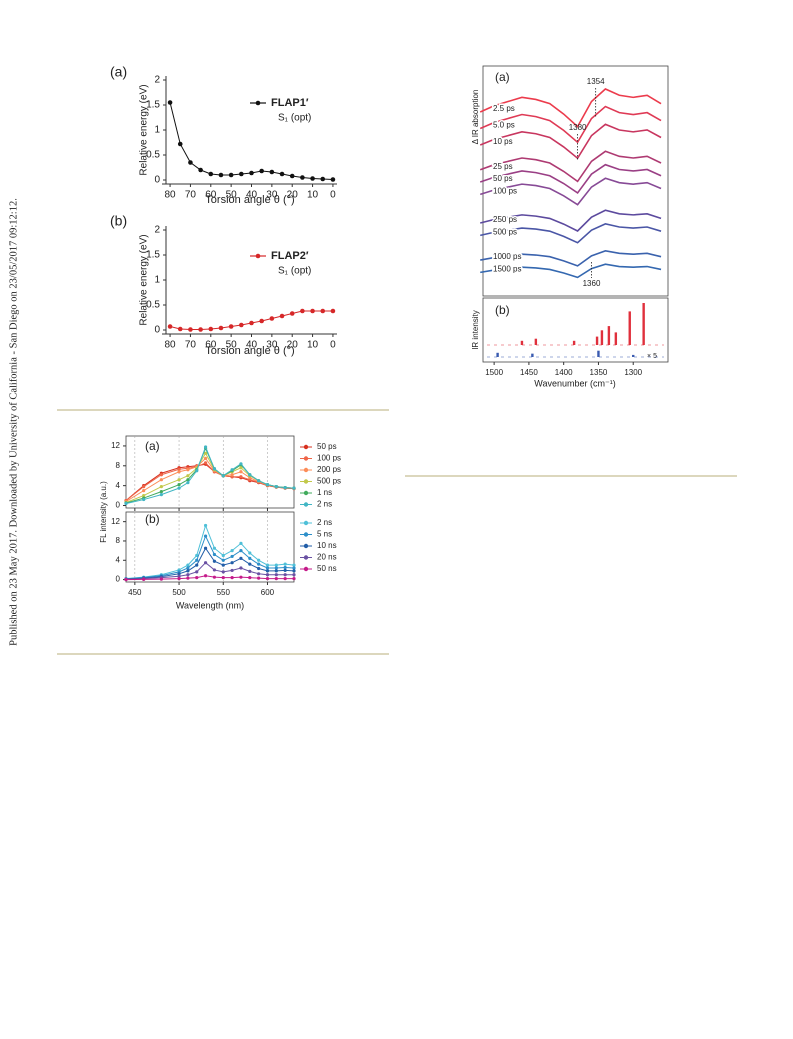  Describe the element at coordinates (503, 141) in the screenshot. I see `series-label: 10 ps` at that location.